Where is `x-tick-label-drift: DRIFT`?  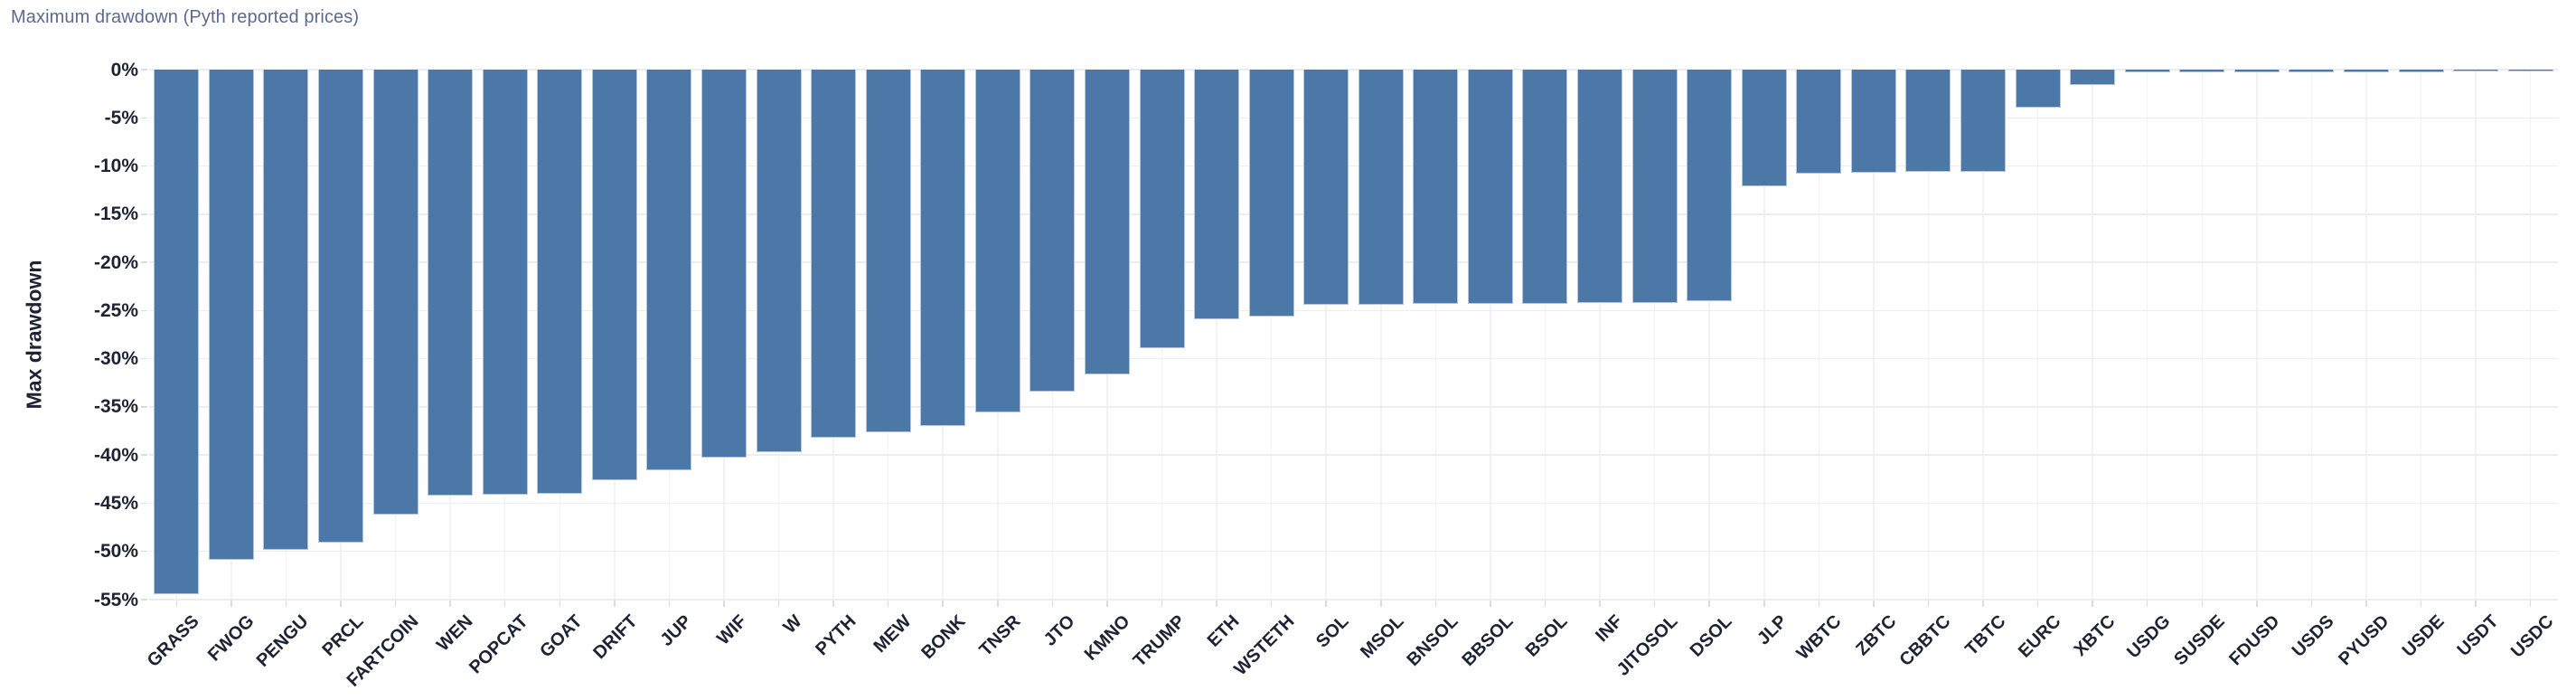
x-tick-label-drift: DRIFT is located at coordinates (615, 637).